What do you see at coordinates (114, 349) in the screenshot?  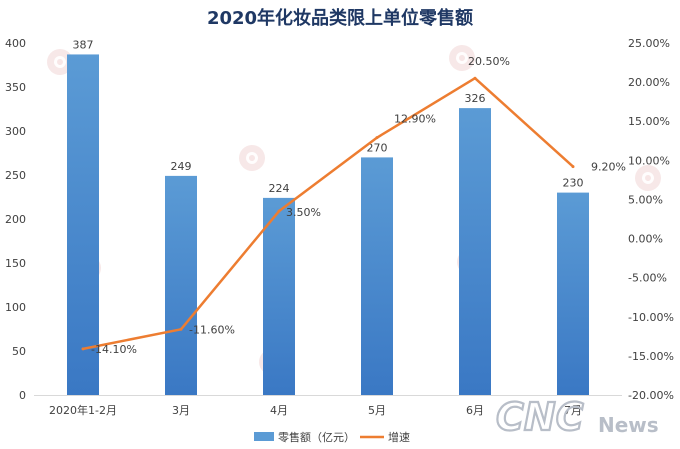 I see `line-value-label: -14.10%` at bounding box center [114, 349].